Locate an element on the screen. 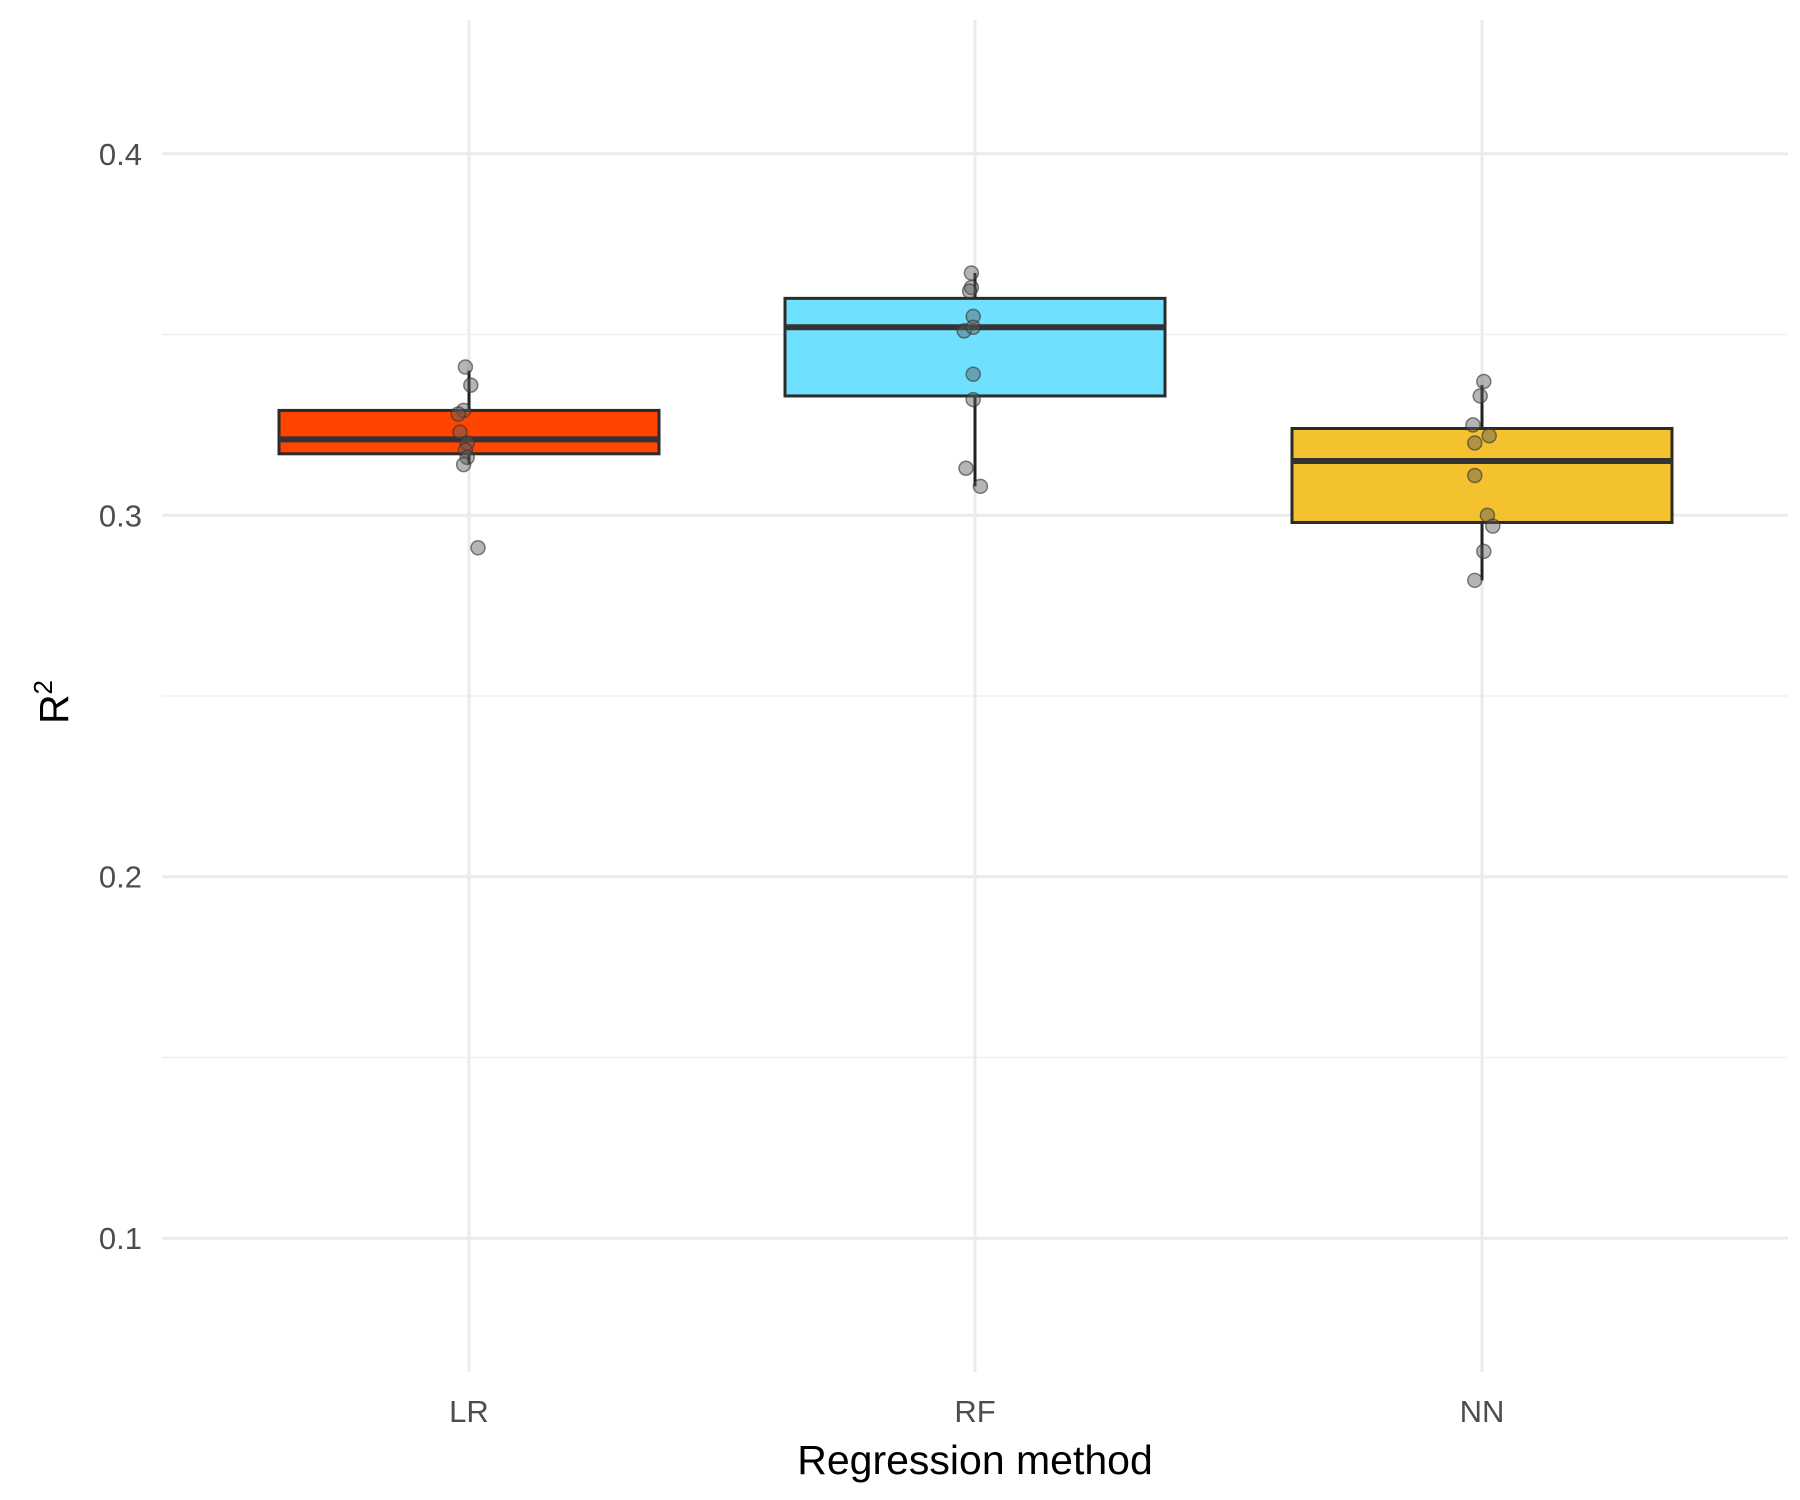  y-tick-label: 0.1 is located at coordinates (120, 1238).